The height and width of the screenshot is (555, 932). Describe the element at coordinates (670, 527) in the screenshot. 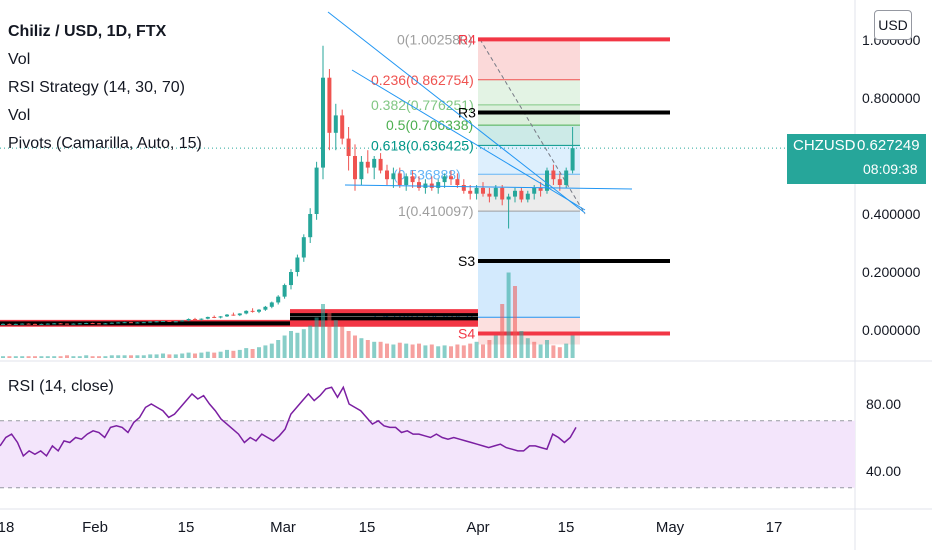

I see `time-axis-tick: May` at that location.